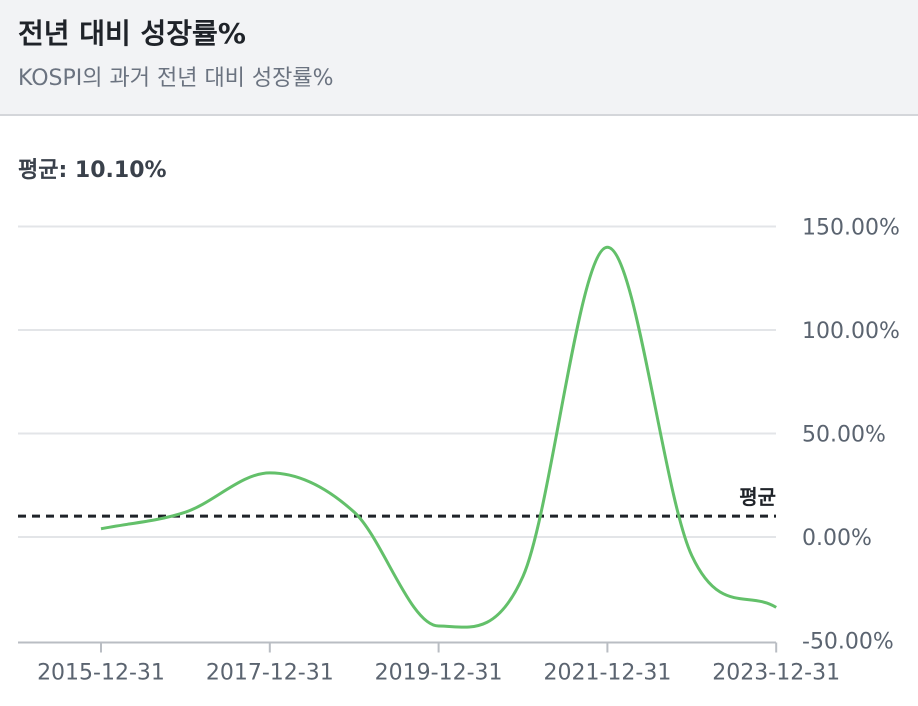 The image size is (918, 706). I want to click on y-tick-label: 100.00%, so click(851, 331).